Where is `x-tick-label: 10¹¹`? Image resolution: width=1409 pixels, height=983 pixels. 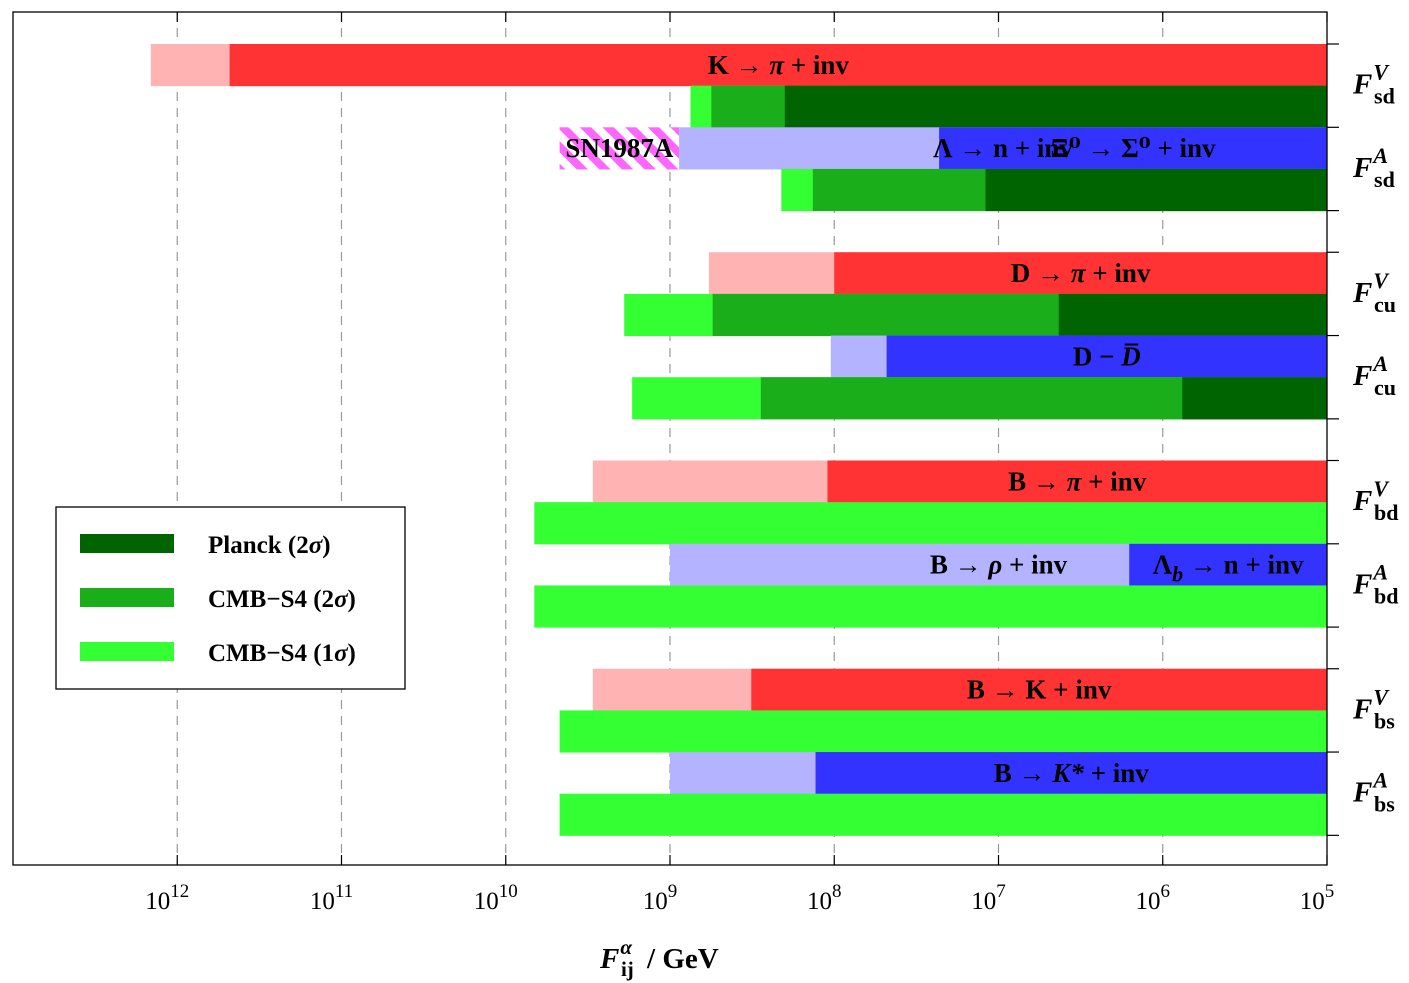
x-tick-label: 10¹¹ is located at coordinates (331, 898).